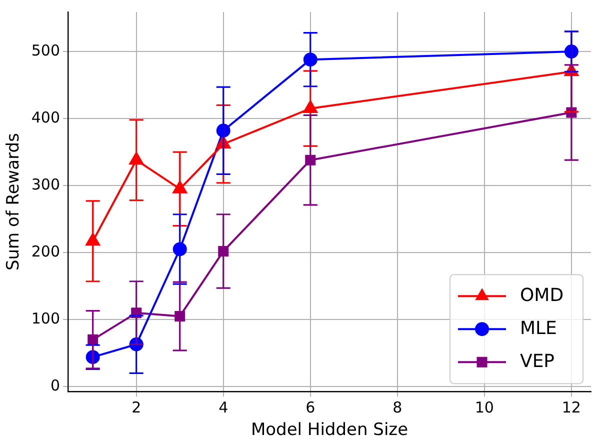  What do you see at coordinates (45, 318) in the screenshot?
I see `y-tick-label: 100` at bounding box center [45, 318].